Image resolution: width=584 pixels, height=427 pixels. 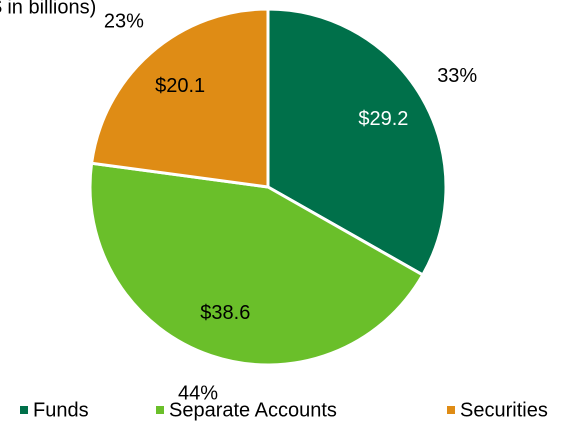 I want to click on percent-label: 23%, so click(x=124, y=21).